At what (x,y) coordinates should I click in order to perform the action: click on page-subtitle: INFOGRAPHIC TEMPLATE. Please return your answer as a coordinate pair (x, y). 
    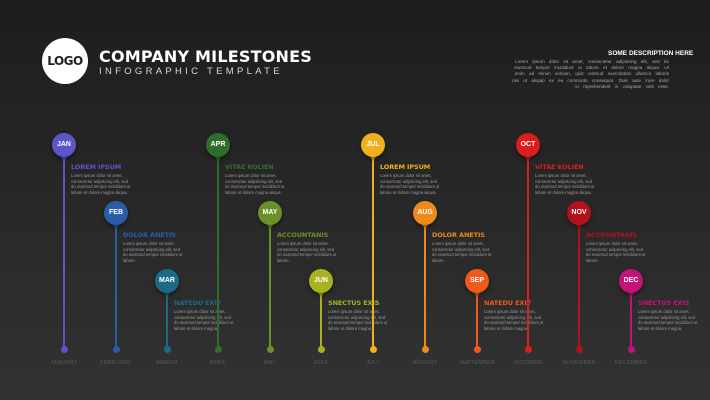
    Looking at the image, I should click on (191, 71).